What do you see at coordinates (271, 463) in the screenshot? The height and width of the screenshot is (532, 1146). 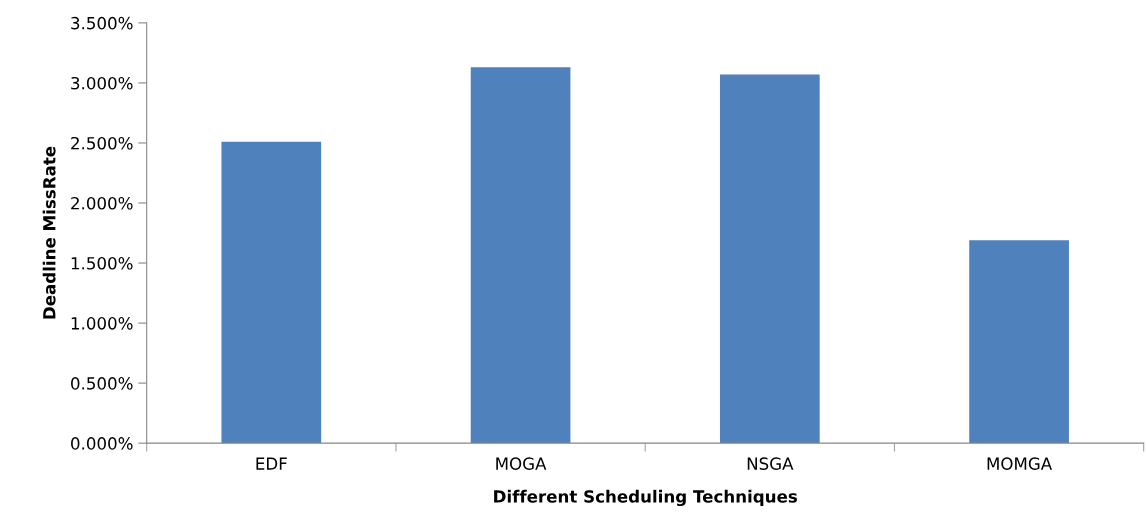 I see `x-tick-label: EDF` at bounding box center [271, 463].